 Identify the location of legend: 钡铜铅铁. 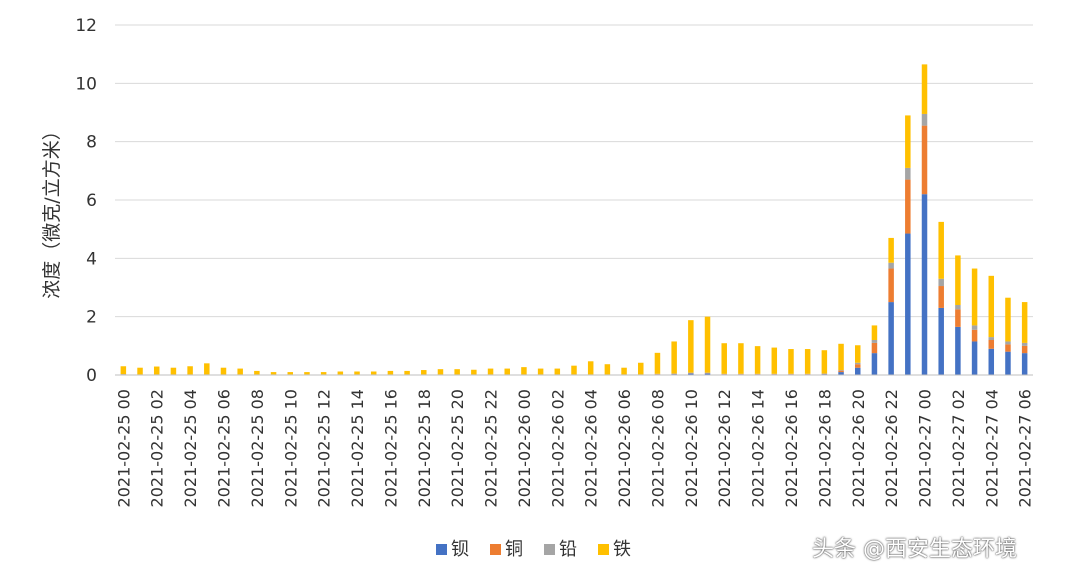
(533, 549).